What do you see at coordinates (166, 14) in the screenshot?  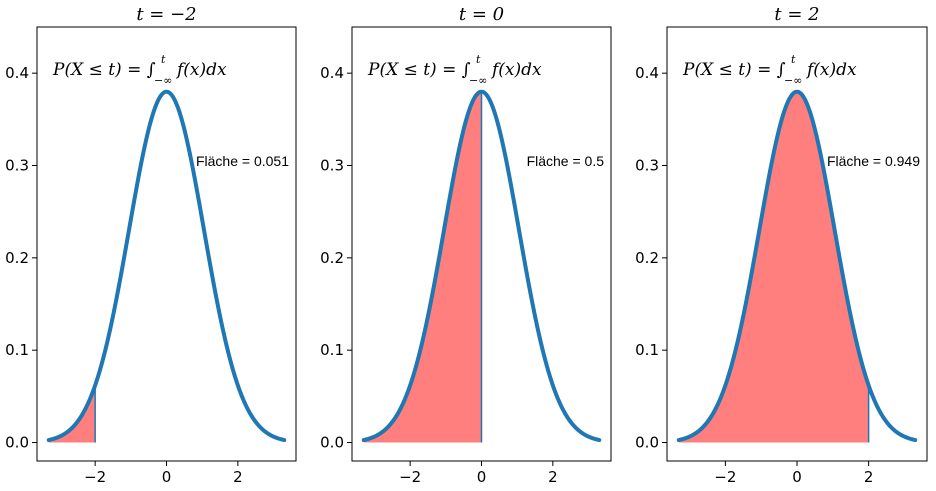 I see `subplot-title: t = −2` at bounding box center [166, 14].